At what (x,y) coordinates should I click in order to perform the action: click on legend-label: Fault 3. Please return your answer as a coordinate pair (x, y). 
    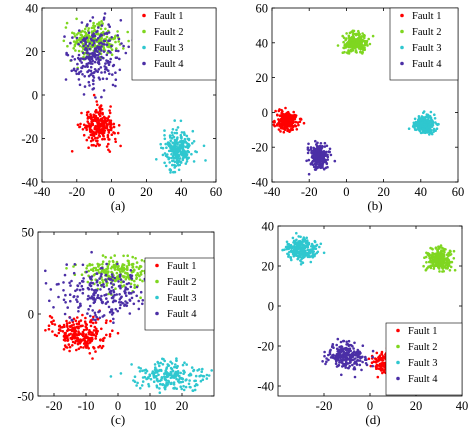
    Looking at the image, I should click on (422, 363).